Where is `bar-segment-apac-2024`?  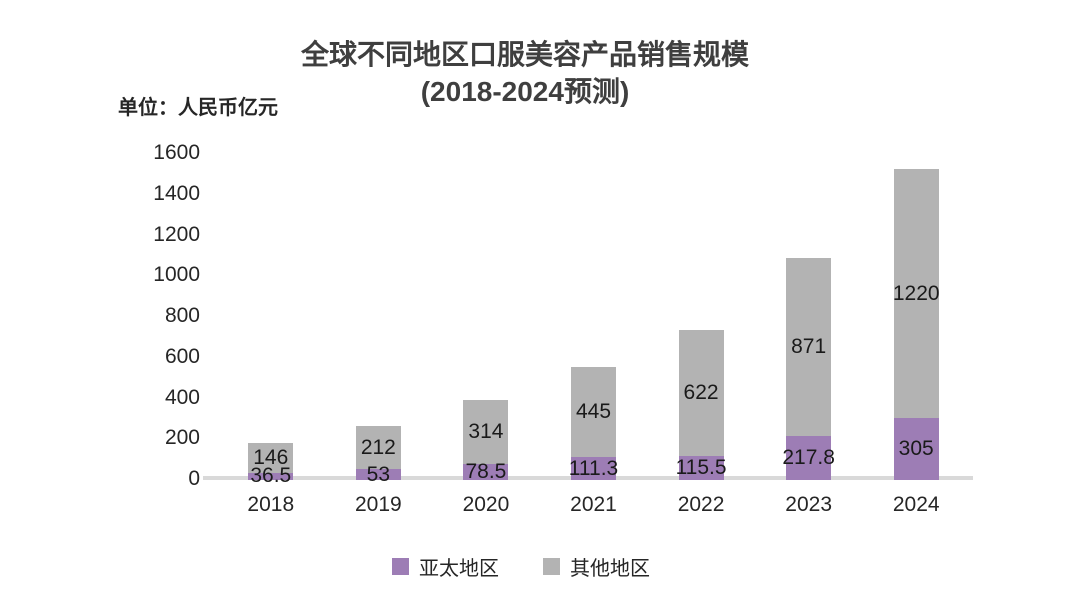 bar-segment-apac-2024 is located at coordinates (916, 448).